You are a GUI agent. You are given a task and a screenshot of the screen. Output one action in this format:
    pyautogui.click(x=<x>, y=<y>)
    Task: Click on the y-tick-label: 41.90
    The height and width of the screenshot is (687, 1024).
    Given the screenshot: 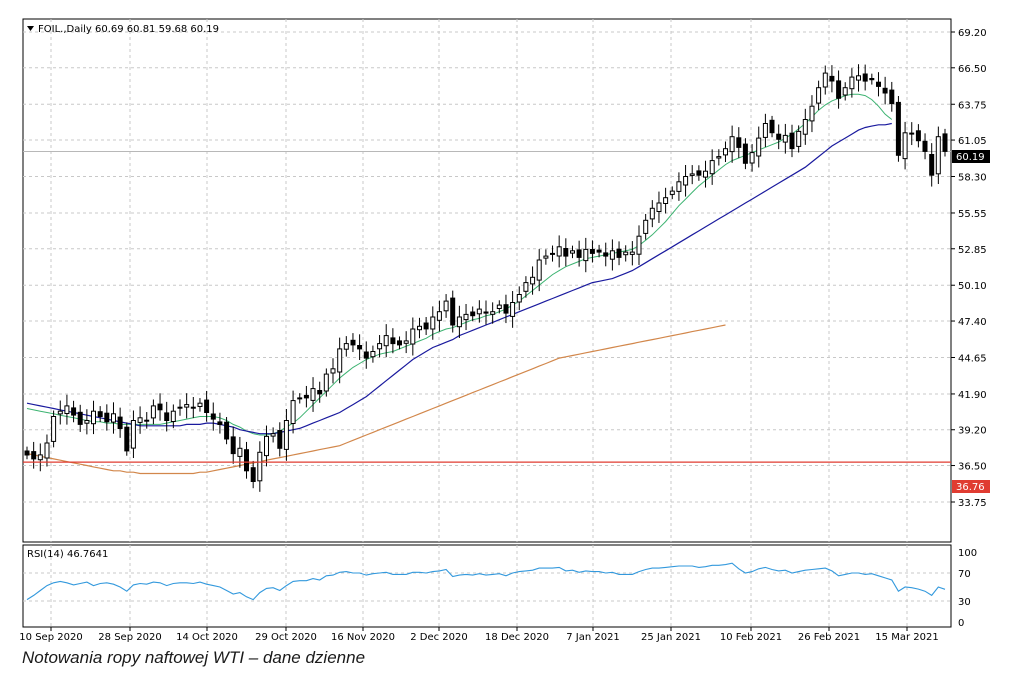 What is the action you would take?
    pyautogui.click(x=972, y=395)
    